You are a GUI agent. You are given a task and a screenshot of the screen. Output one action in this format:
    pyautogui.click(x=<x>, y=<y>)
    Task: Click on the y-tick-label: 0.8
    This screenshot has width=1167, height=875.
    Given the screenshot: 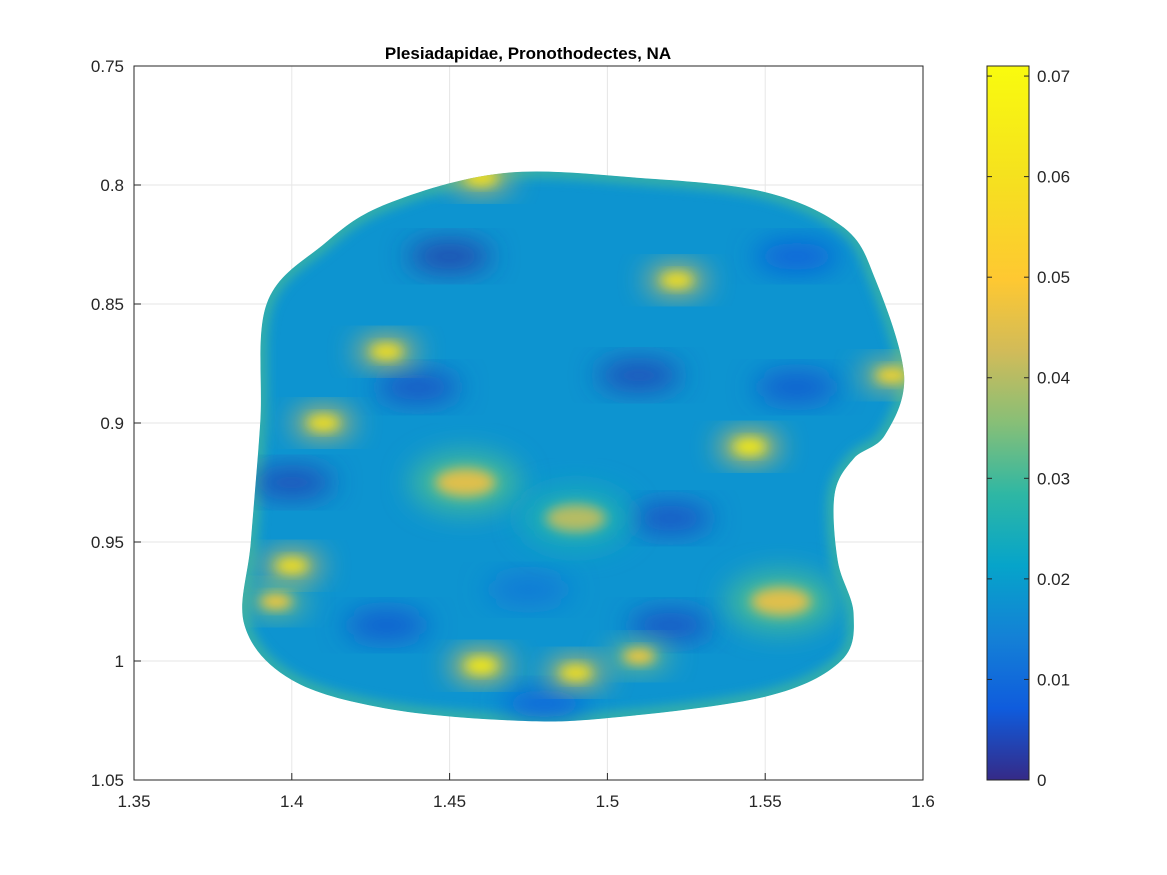 What is the action you would take?
    pyautogui.click(x=112, y=185)
    